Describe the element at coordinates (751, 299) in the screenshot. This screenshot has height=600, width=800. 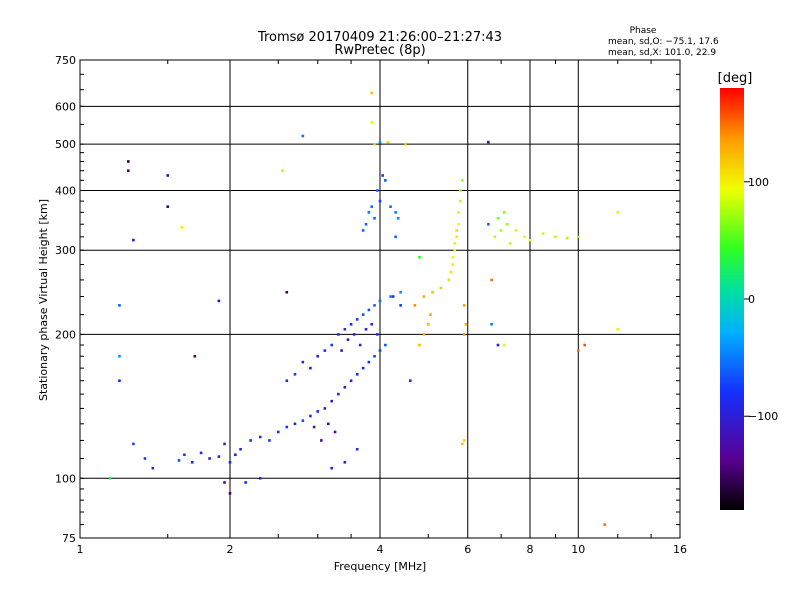
I see `colorbar-tick-label: 0` at that location.